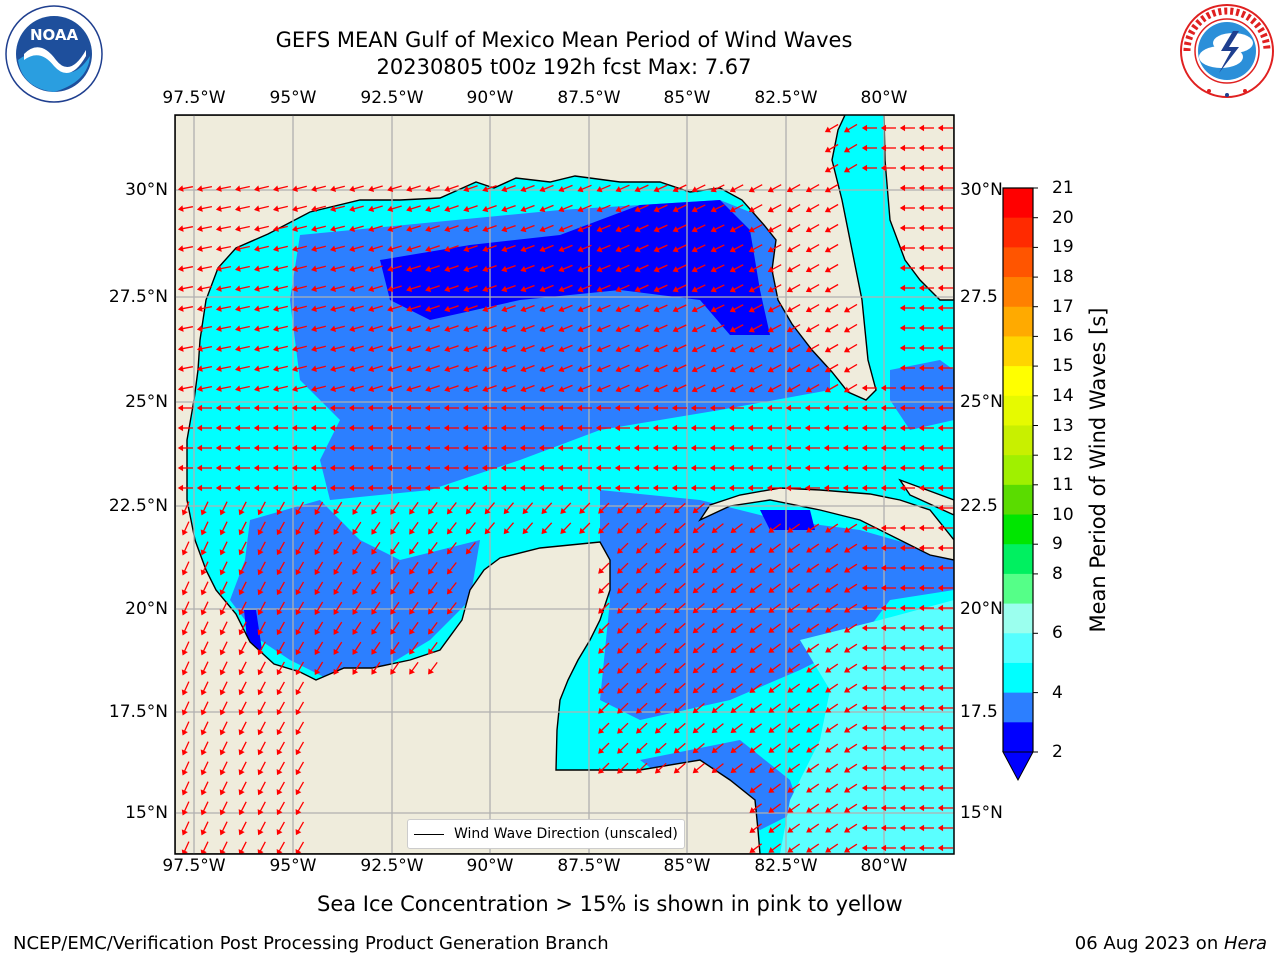 Image resolution: width=1280 pixels, height=960 pixels. What do you see at coordinates (687, 866) in the screenshot?
I see `lon-tick-label-bottom: 85°W` at bounding box center [687, 866].